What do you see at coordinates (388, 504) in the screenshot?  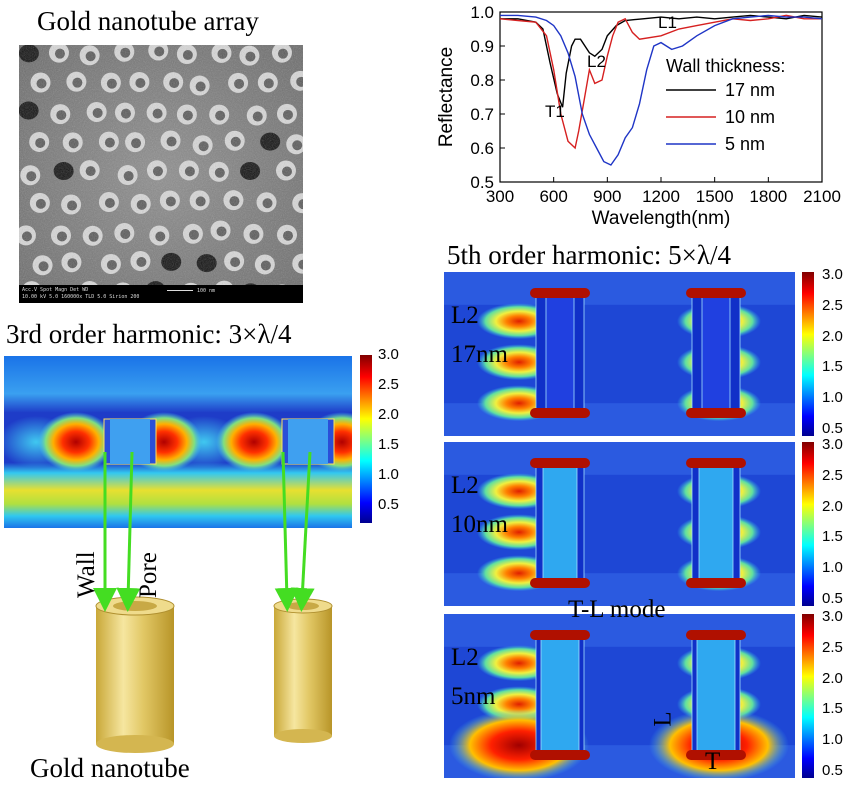 I see `harmonic3-colorbar-tick-5: 0.5` at bounding box center [388, 504].